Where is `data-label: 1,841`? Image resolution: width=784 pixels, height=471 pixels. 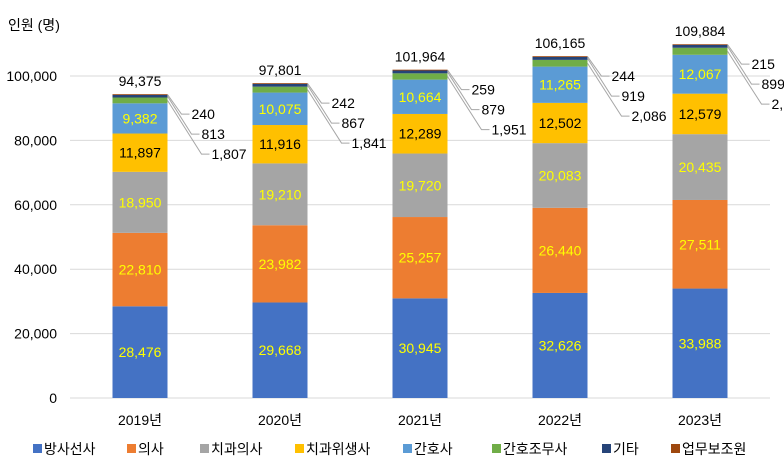
data-label: 1,841 is located at coordinates (369, 143).